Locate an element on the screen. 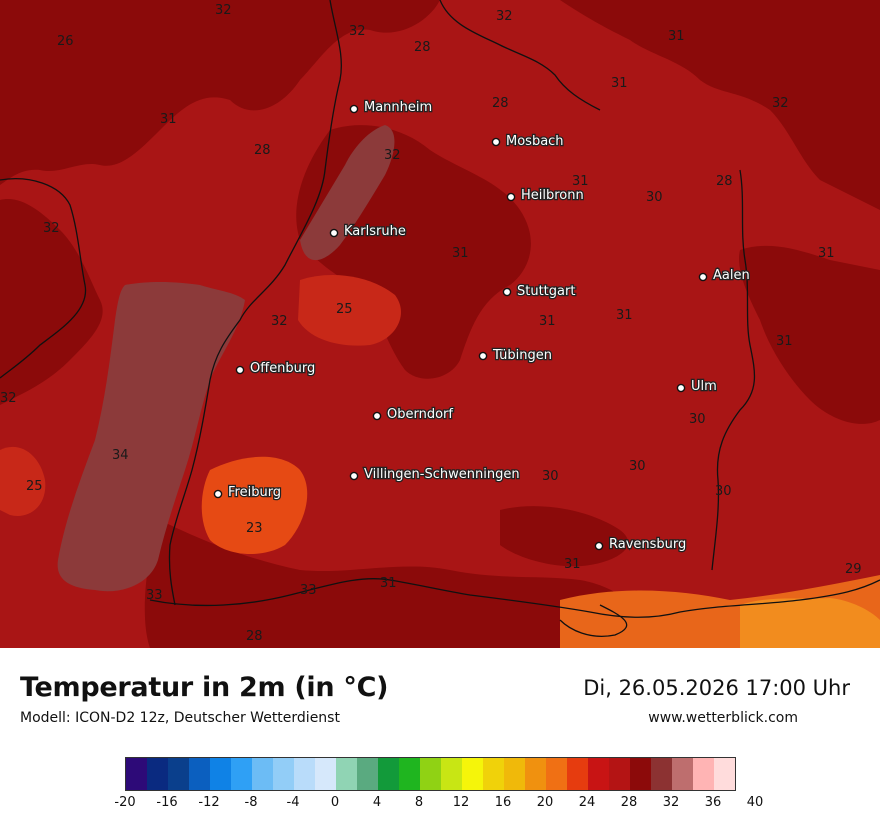  city-mannheim: Mannheim is located at coordinates (391, 107).